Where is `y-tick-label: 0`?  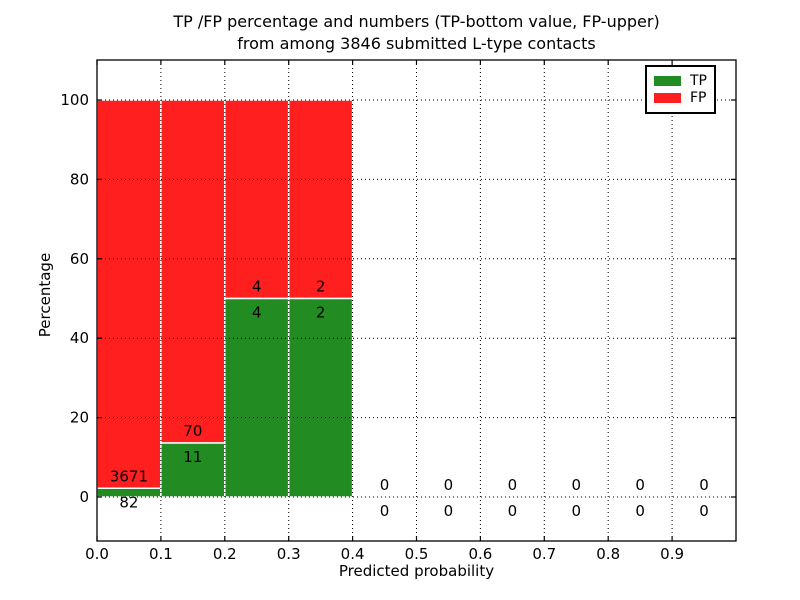 y-tick-label: 0 is located at coordinates (84, 497).